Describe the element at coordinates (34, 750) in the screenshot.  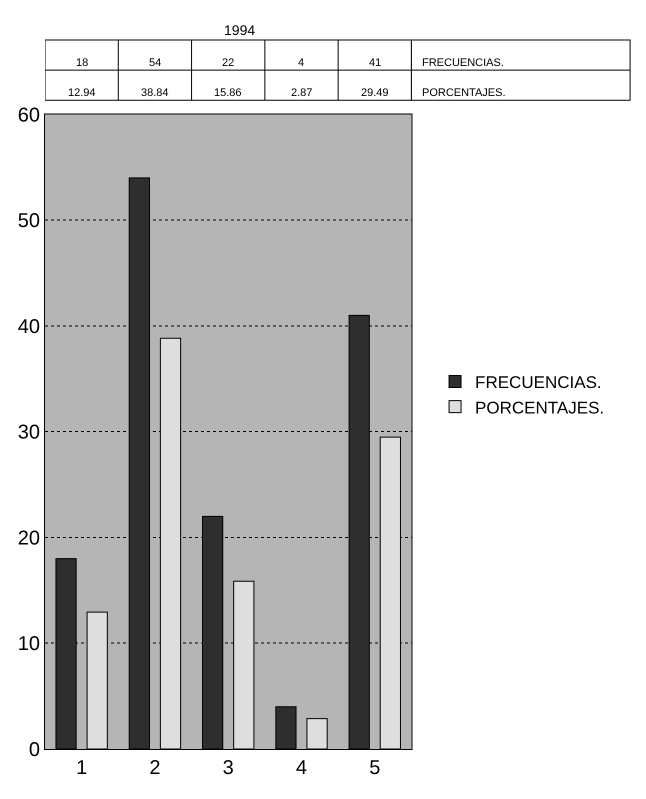
I see `y-tick-label: 0` at that location.